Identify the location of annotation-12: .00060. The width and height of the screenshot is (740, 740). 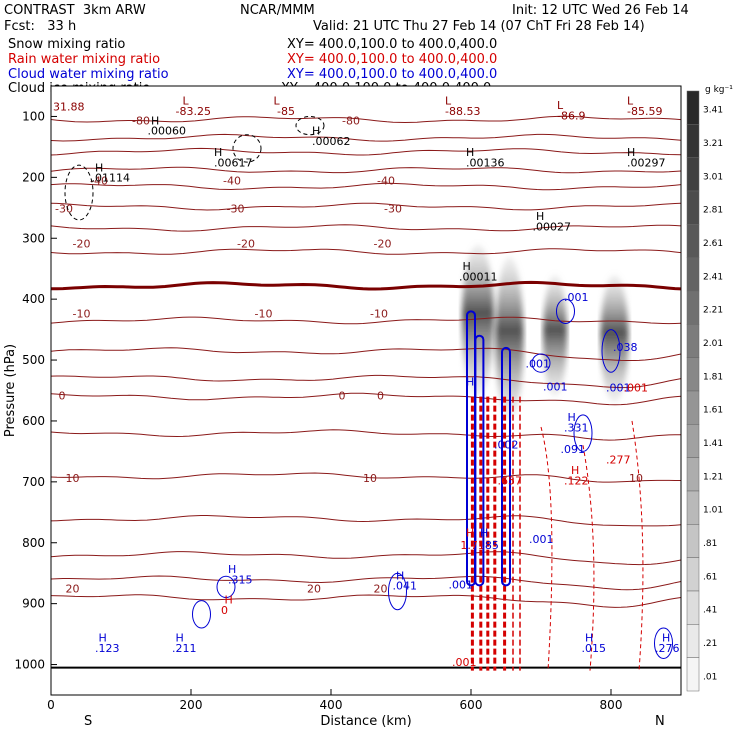
(167, 131).